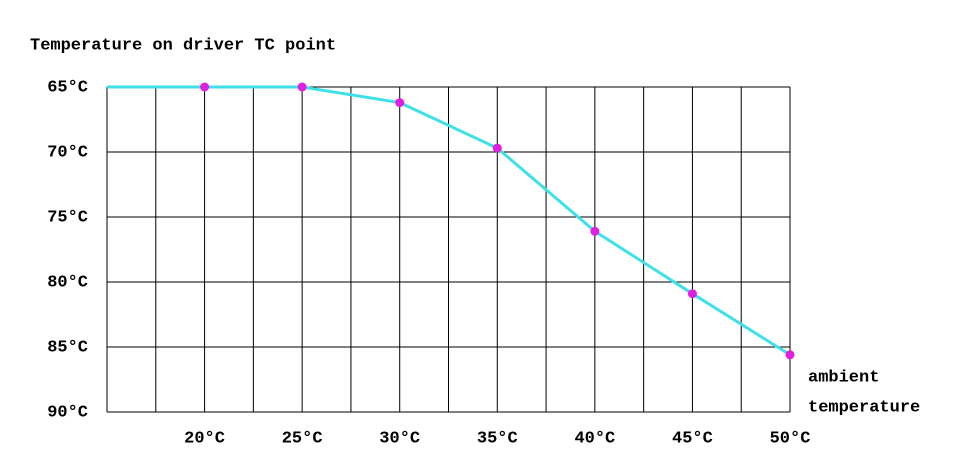  I want to click on x-tick-label: 35°C, so click(497, 438).